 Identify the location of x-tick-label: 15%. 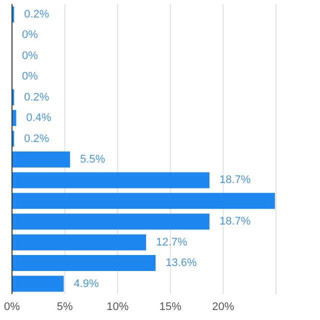
(170, 306).